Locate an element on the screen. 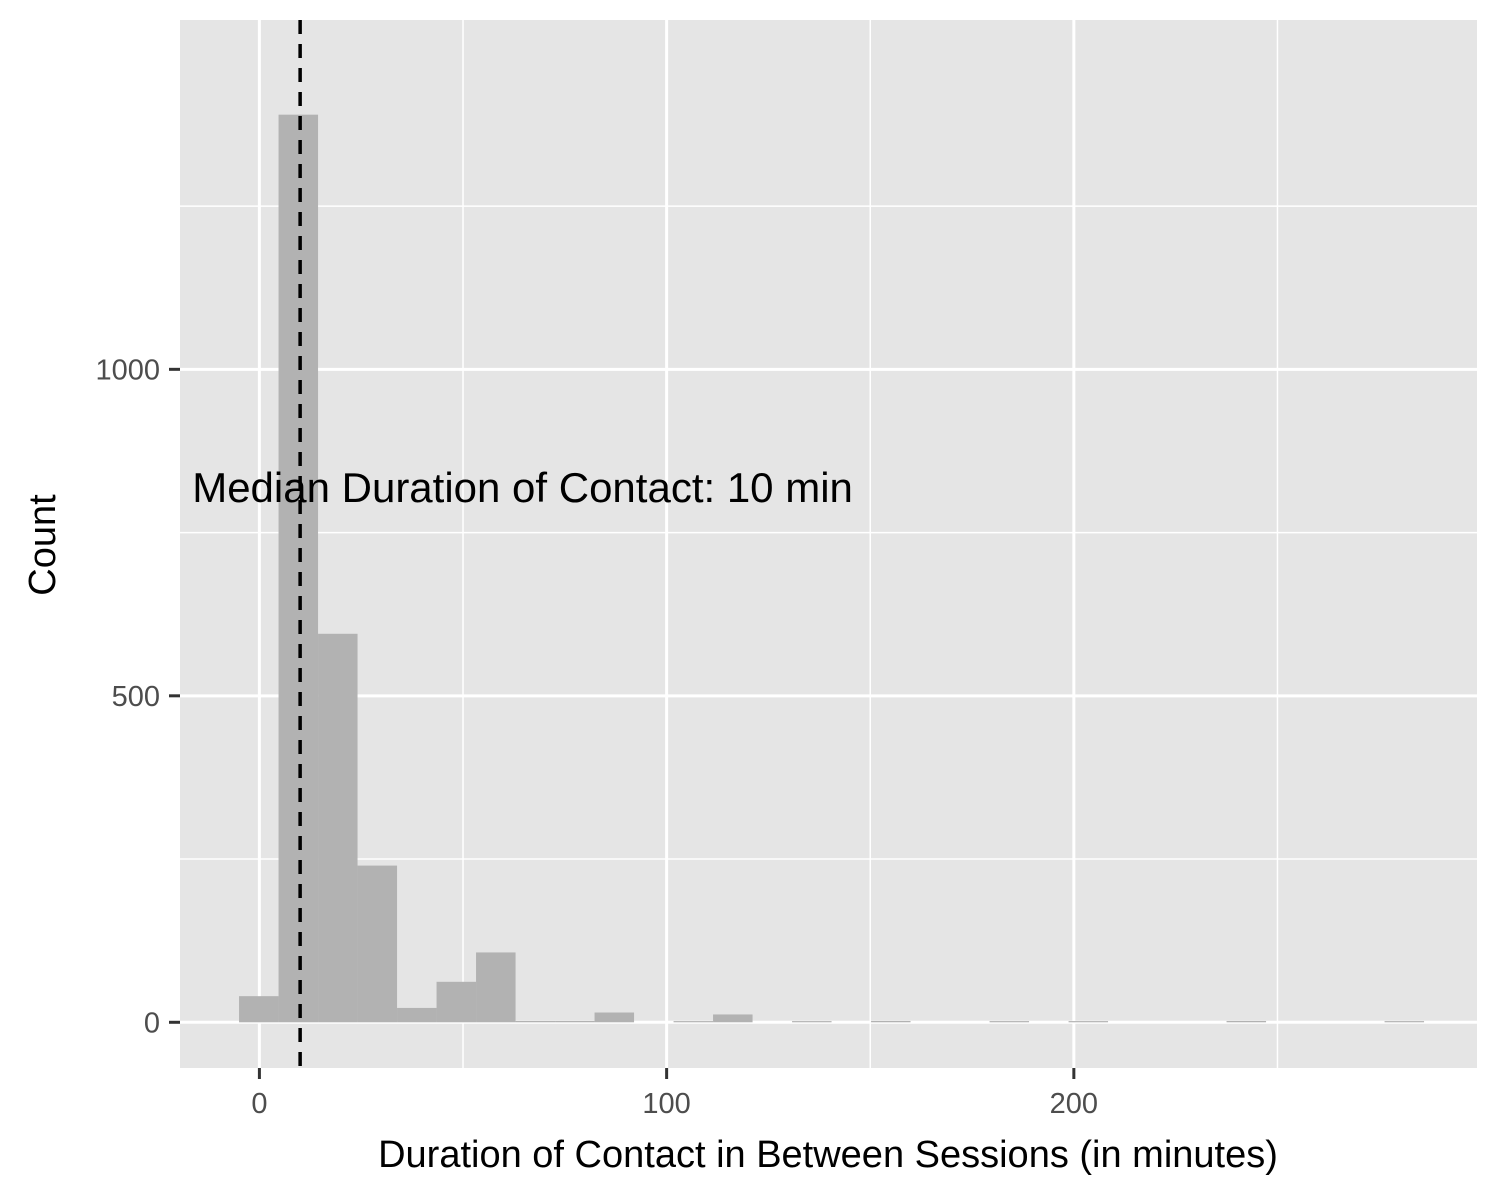  median-annotation: Median Duration of Contact: 10 min is located at coordinates (522, 487).